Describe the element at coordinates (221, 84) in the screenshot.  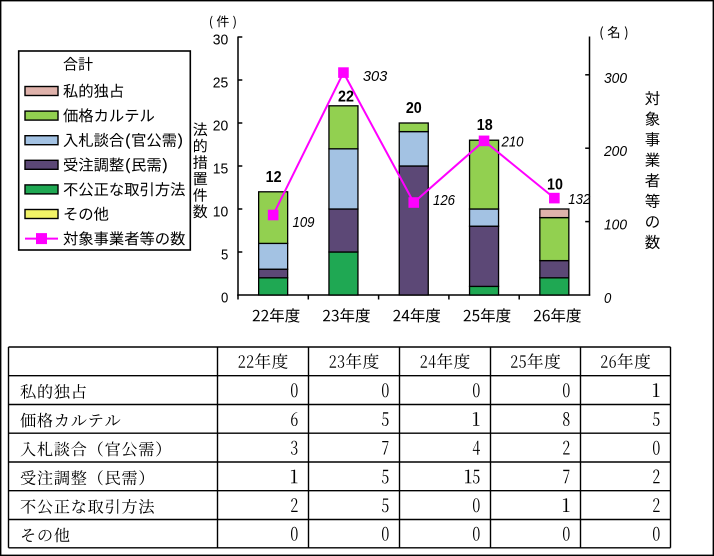
I see `svg-text: 25` at that location.